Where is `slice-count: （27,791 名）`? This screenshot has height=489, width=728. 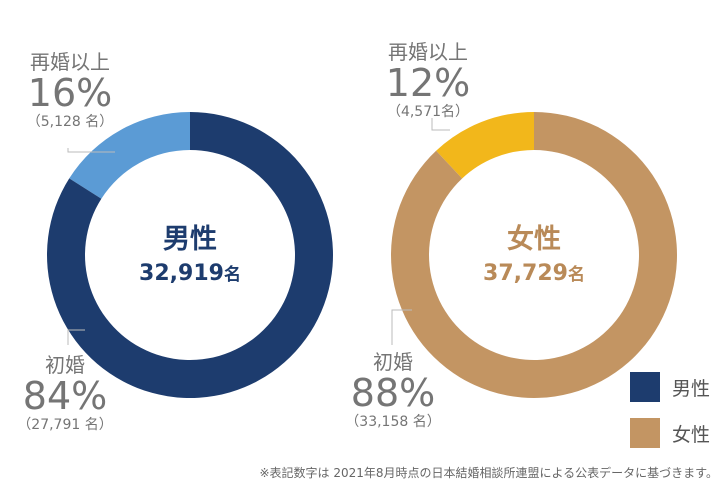 slice-count: （27,791 名） is located at coordinates (65, 425).